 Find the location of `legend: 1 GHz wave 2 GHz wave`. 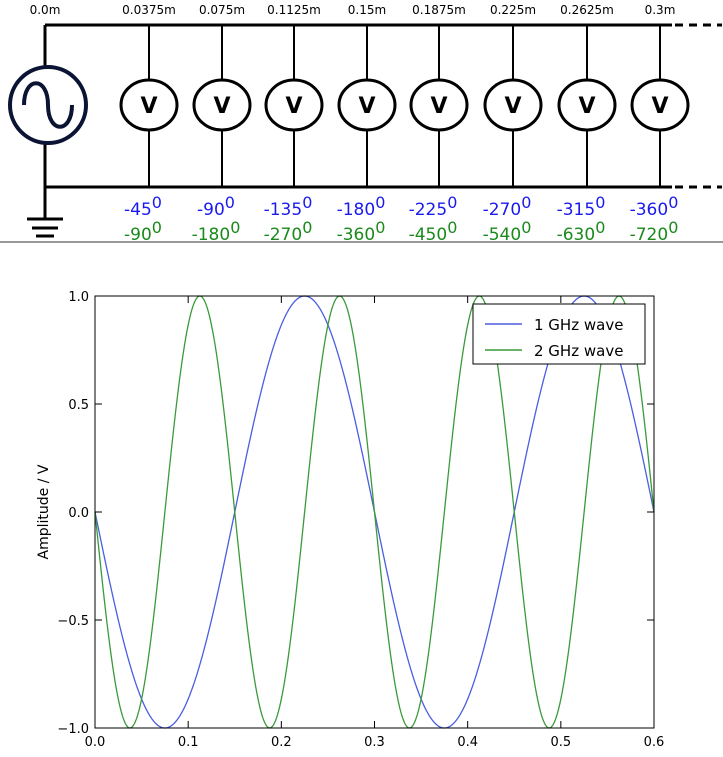

legend: 1 GHz wave 2 GHz wave is located at coordinates (559, 334).